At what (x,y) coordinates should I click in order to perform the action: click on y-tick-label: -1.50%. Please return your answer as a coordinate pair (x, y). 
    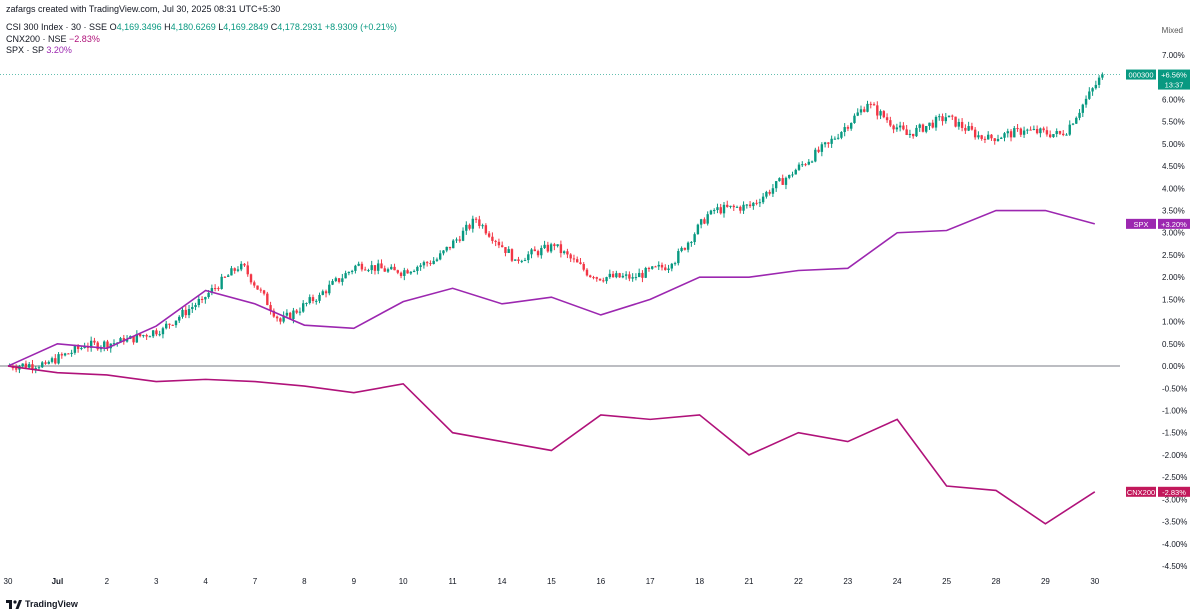
    Looking at the image, I should click on (1174, 433).